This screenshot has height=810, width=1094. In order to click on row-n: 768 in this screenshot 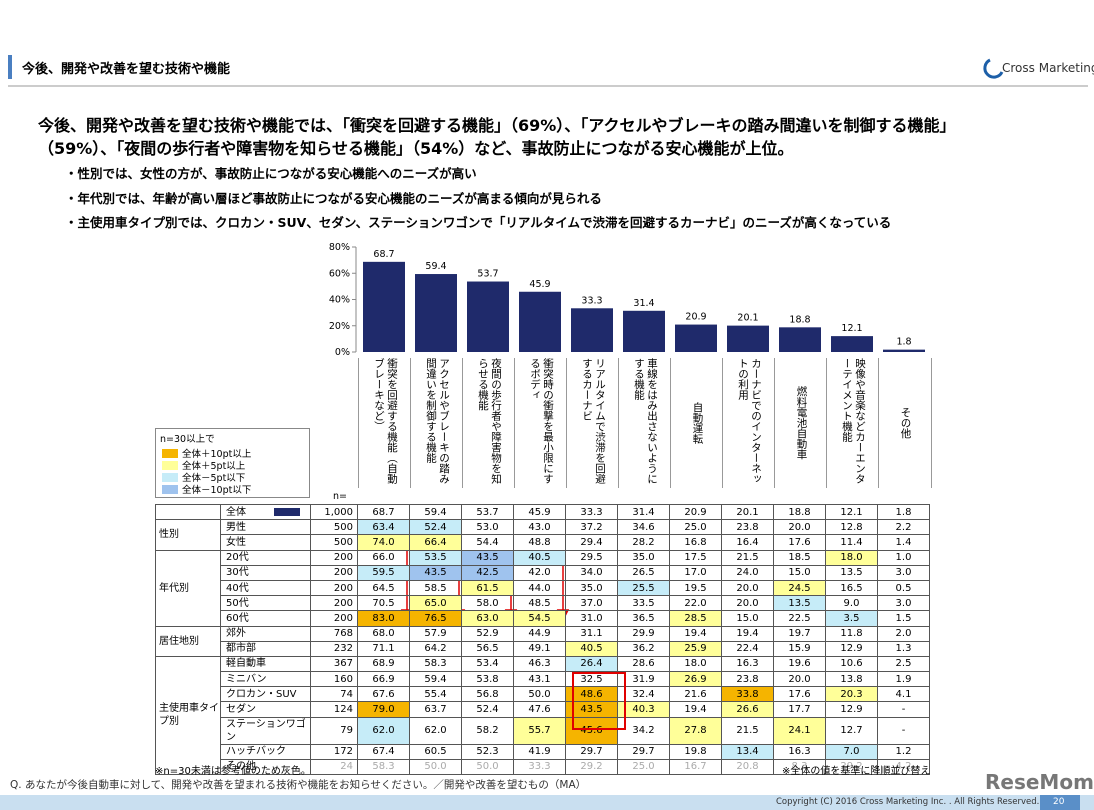, I will do `click(334, 633)`.